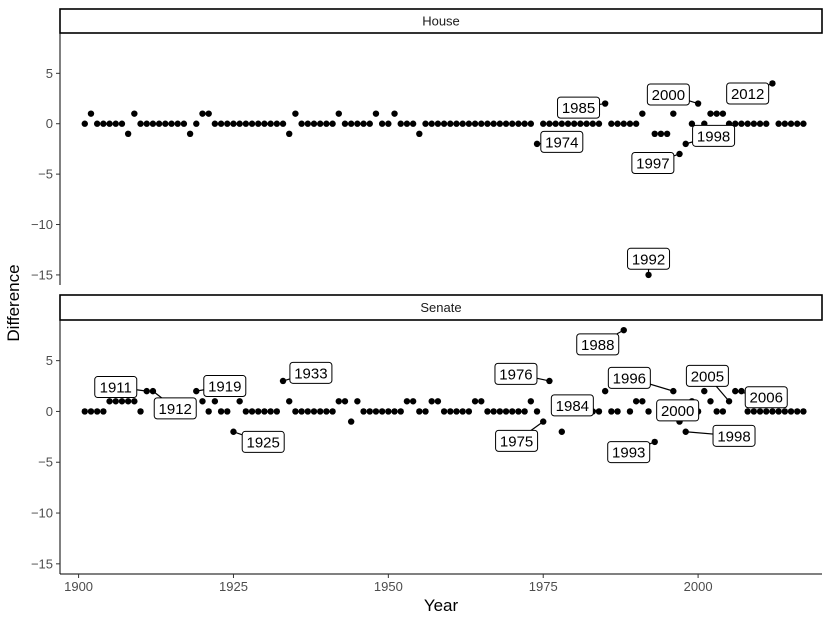  Describe the element at coordinates (597, 345) in the screenshot. I see `point-label: 1988` at that location.